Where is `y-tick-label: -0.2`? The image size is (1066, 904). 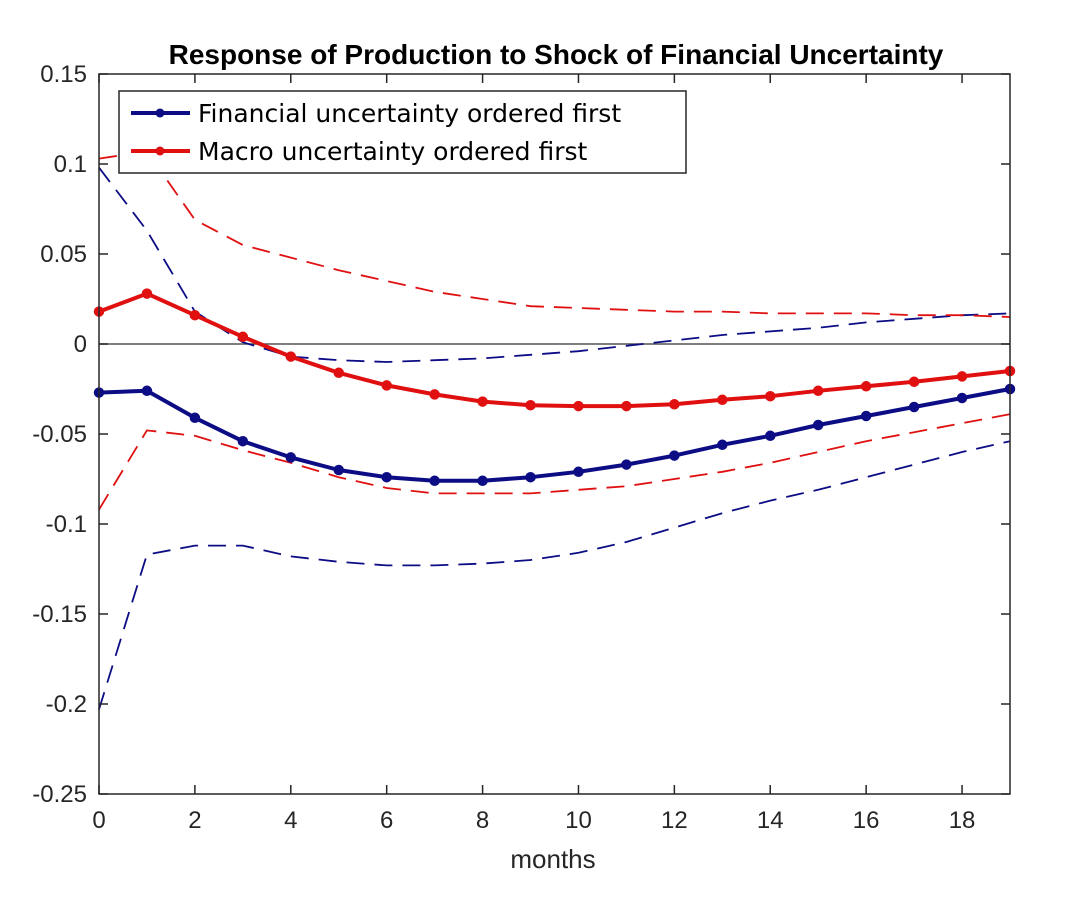 y-tick-label: -0.2 is located at coordinates (66, 704).